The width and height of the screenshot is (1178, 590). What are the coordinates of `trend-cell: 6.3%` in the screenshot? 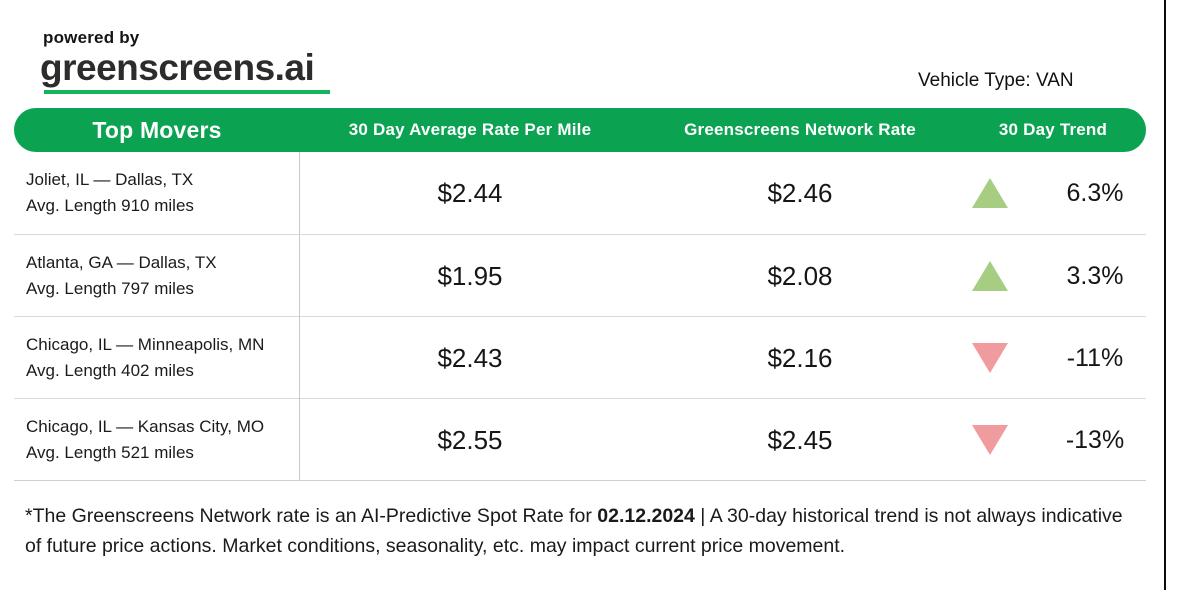 It's located at (1053, 193).